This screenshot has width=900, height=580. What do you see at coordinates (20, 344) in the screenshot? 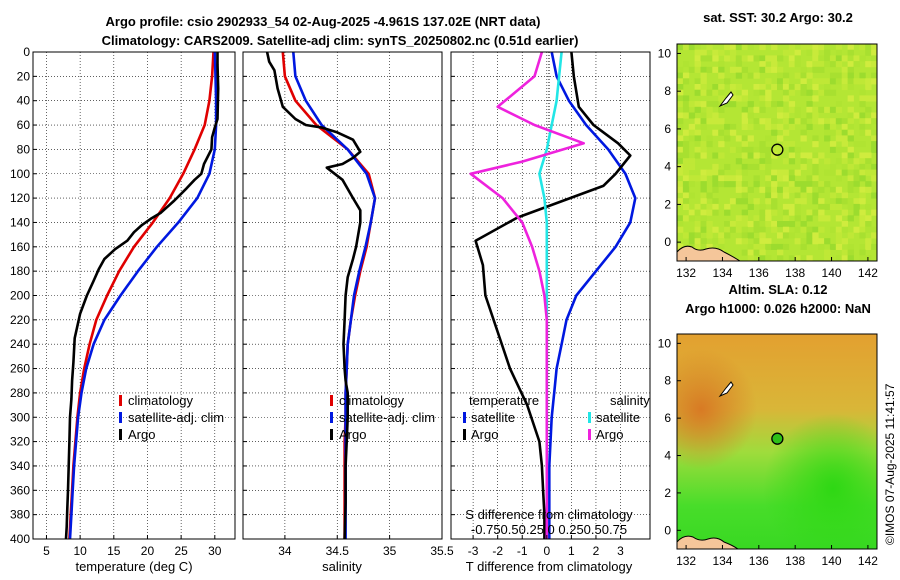
I see `ytick-label: 240` at bounding box center [20, 344].